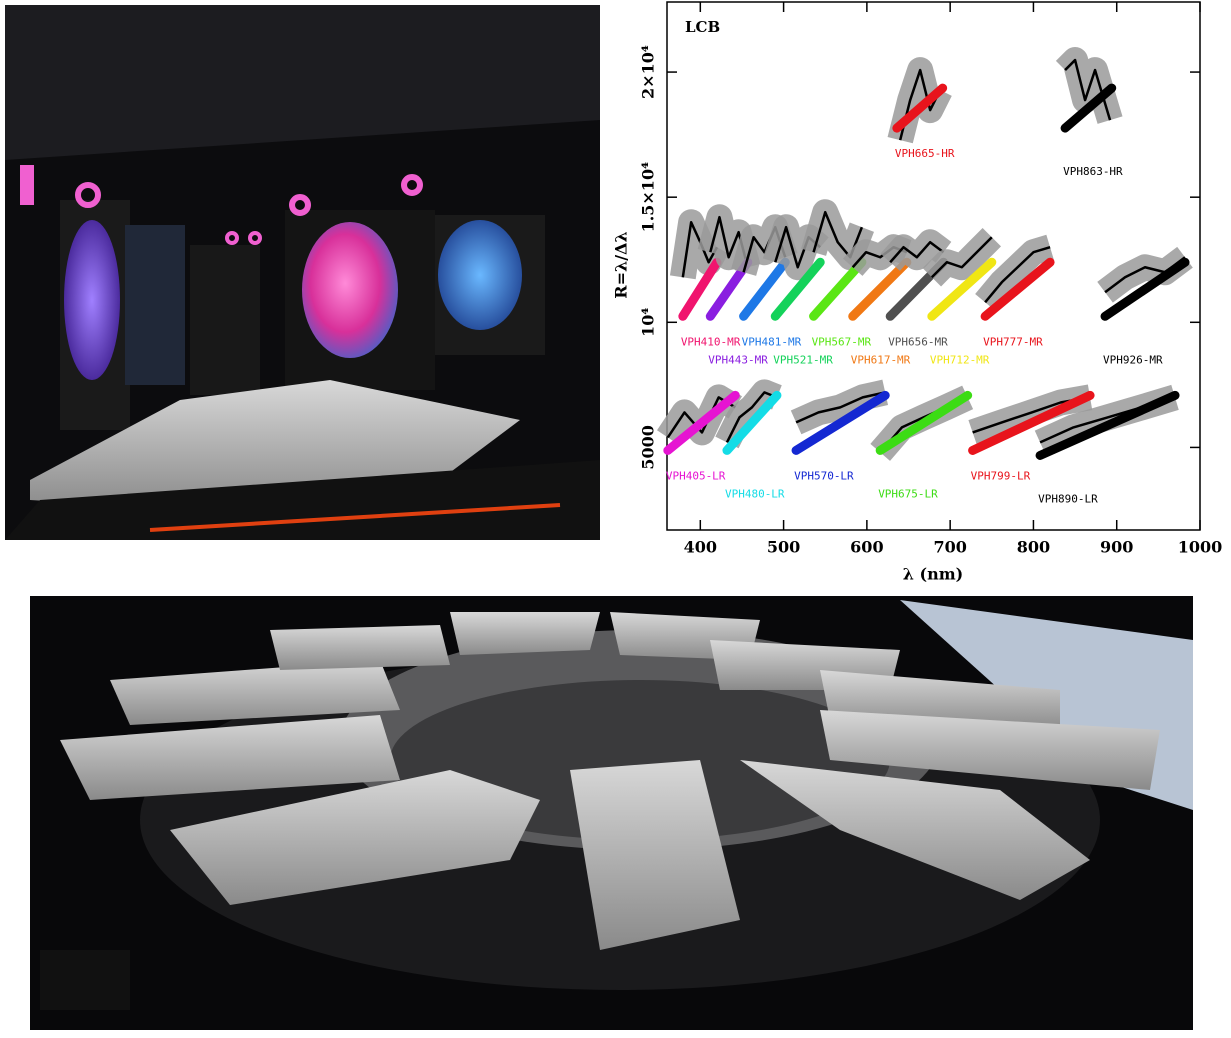  What do you see at coordinates (702, 27) in the screenshot?
I see `annotation: LCB` at bounding box center [702, 27].